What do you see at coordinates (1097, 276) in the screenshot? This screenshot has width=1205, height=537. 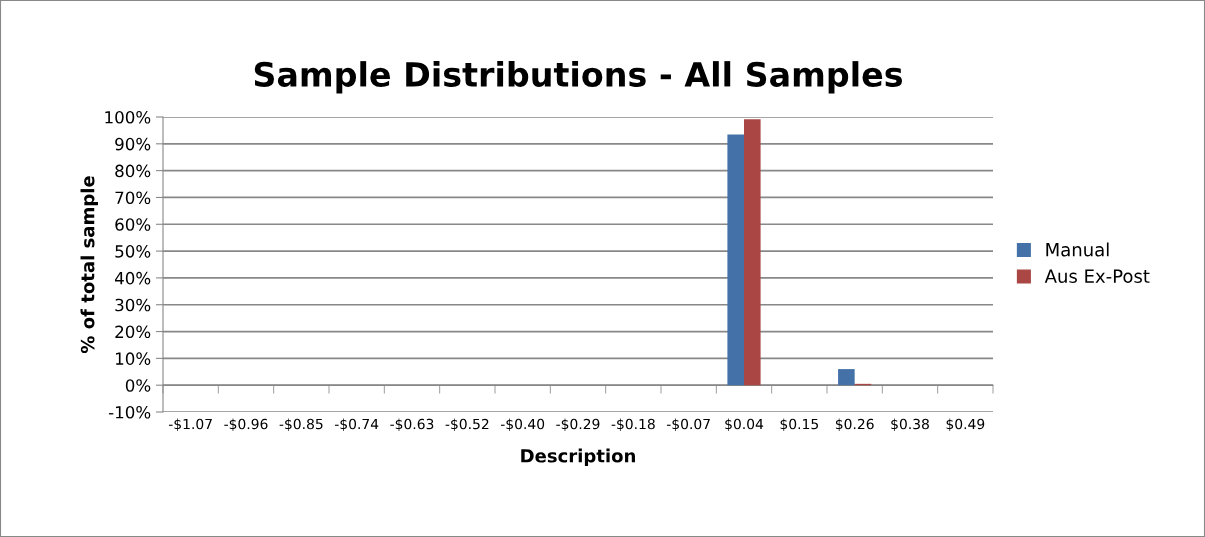 I see `legend-label: Aus Ex-Post` at bounding box center [1097, 276].